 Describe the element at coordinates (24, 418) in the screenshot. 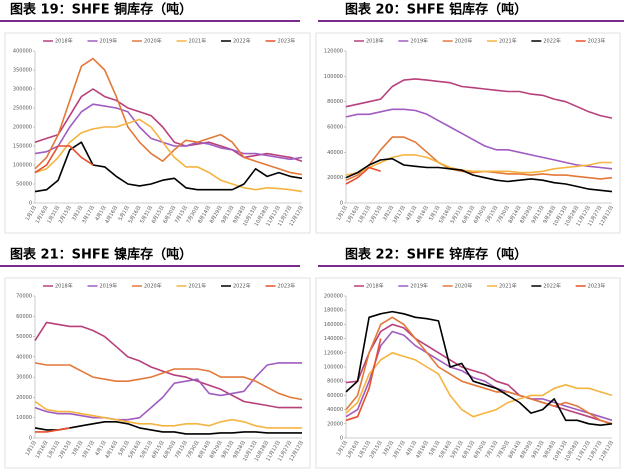

I see `y-tick-label: 10000` at that location.